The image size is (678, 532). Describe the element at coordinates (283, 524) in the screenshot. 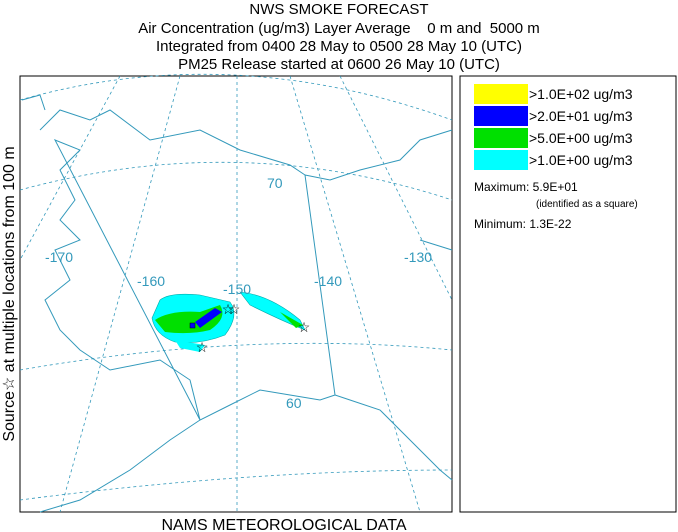

I see `footer: NAMS METEOROLOGICAL DATA` at that location.